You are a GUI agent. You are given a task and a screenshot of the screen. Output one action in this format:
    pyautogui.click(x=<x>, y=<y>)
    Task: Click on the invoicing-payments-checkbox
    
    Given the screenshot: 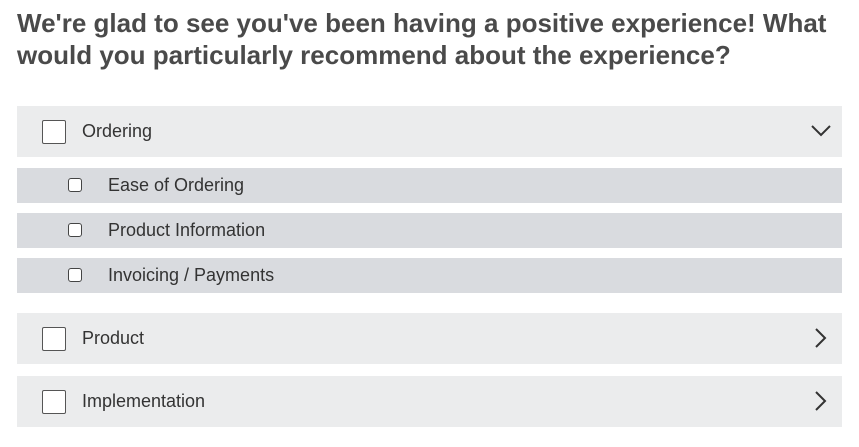 What is the action you would take?
    pyautogui.click(x=75, y=275)
    